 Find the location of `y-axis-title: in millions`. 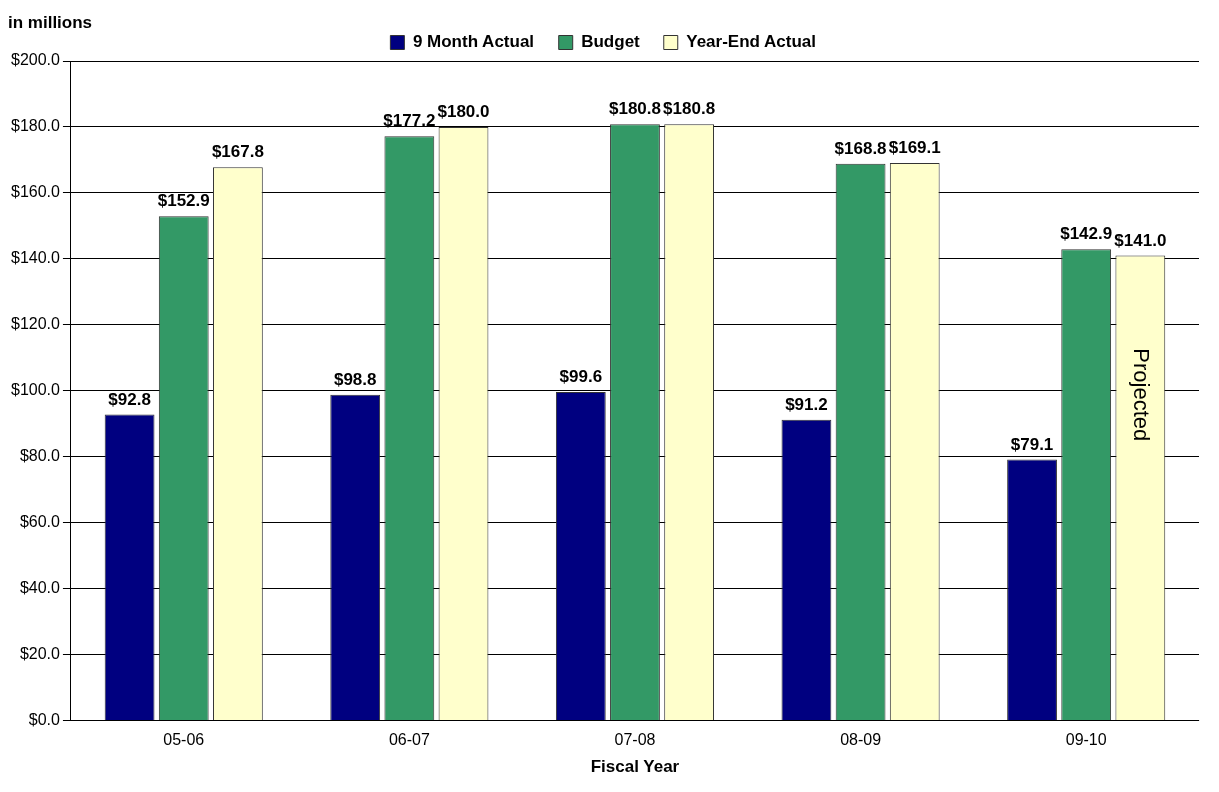

y-axis-title: in millions is located at coordinates (50, 22).